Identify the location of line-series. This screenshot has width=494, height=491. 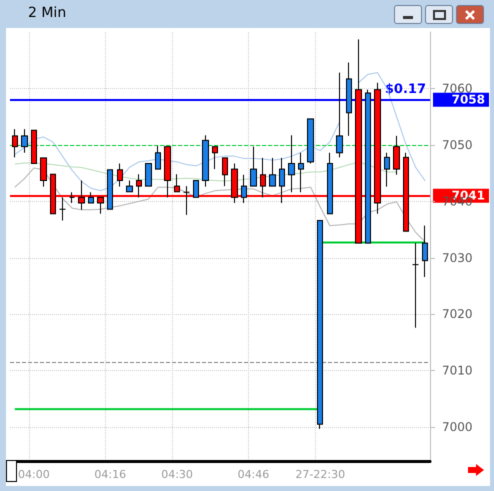
(220, 205).